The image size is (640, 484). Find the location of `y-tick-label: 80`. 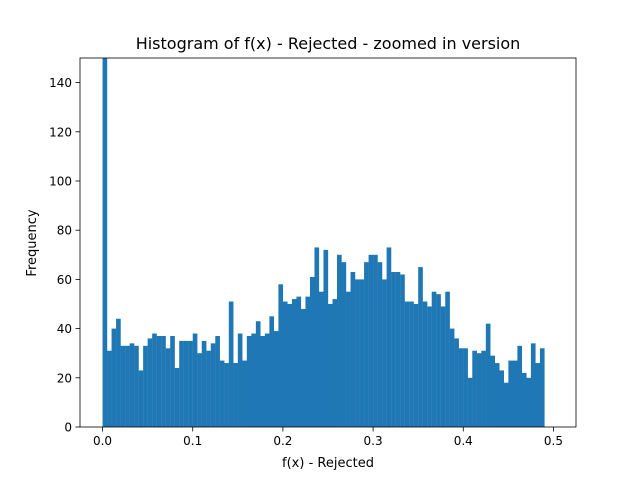

y-tick-label: 80 is located at coordinates (64, 231).